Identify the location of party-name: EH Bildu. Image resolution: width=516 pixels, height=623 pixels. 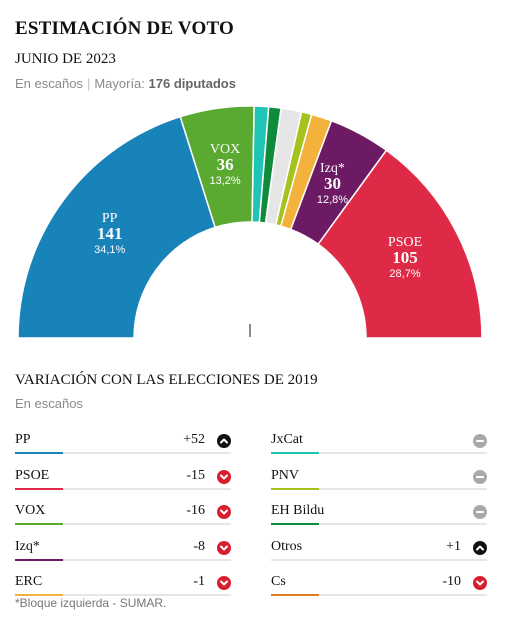
(298, 510).